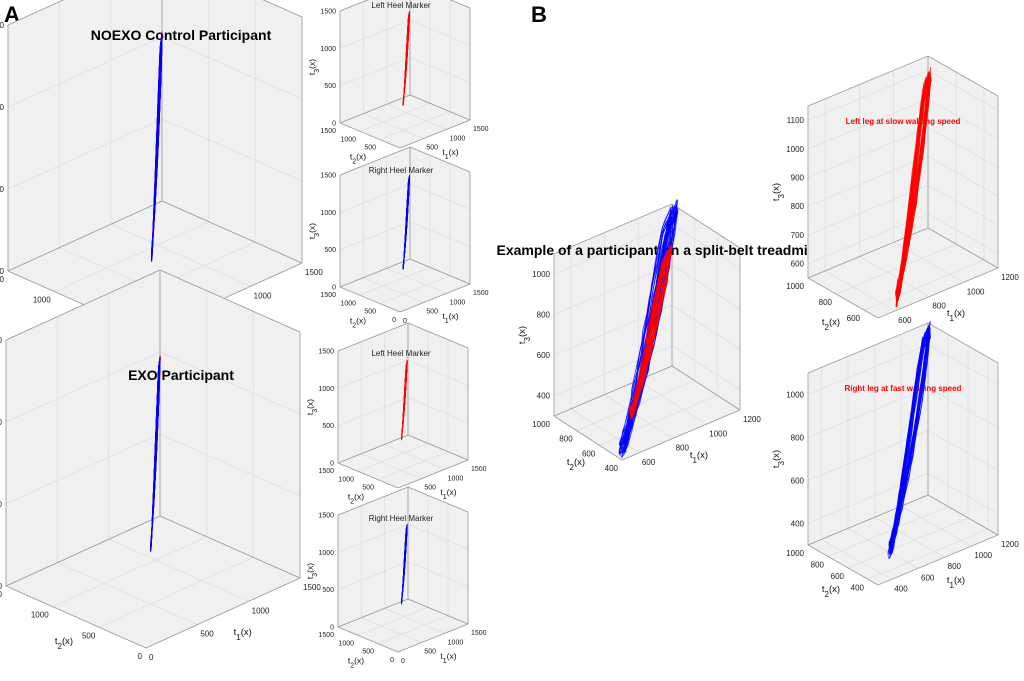  I want to click on grid-lines, so click(903, 451).